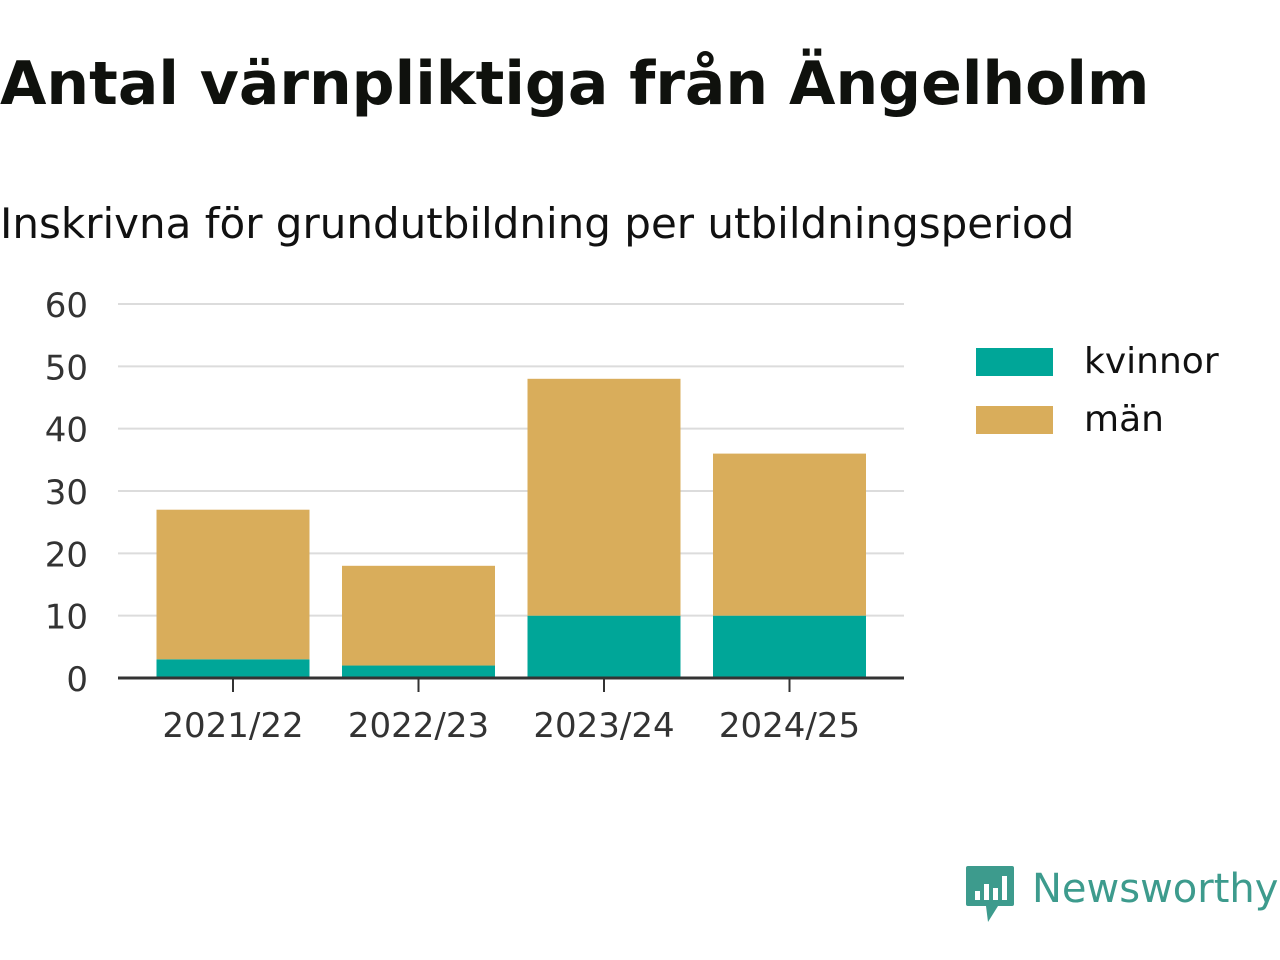  Describe the element at coordinates (66, 431) in the screenshot. I see `y-tick-label: 40` at that location.